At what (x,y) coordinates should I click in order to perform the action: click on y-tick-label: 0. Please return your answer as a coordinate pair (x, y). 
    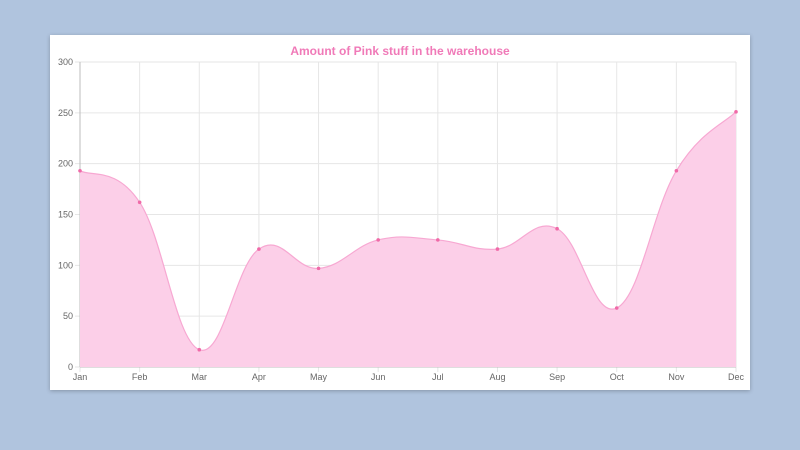
    Looking at the image, I should click on (70, 367).